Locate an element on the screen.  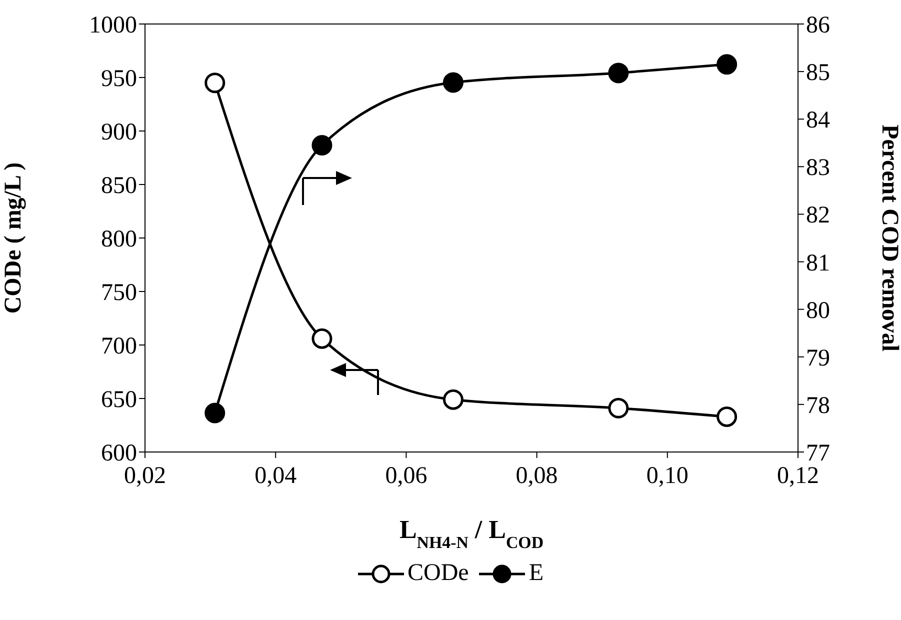
y-tick-label: 750 is located at coordinates (119, 293).